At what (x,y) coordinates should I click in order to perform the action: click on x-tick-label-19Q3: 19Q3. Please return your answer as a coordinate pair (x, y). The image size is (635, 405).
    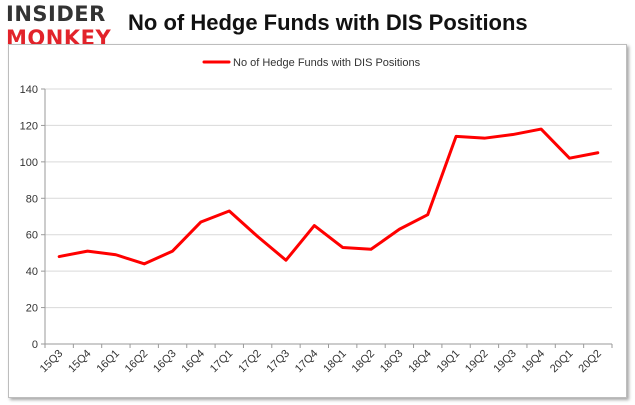
    Looking at the image, I should click on (505, 362).